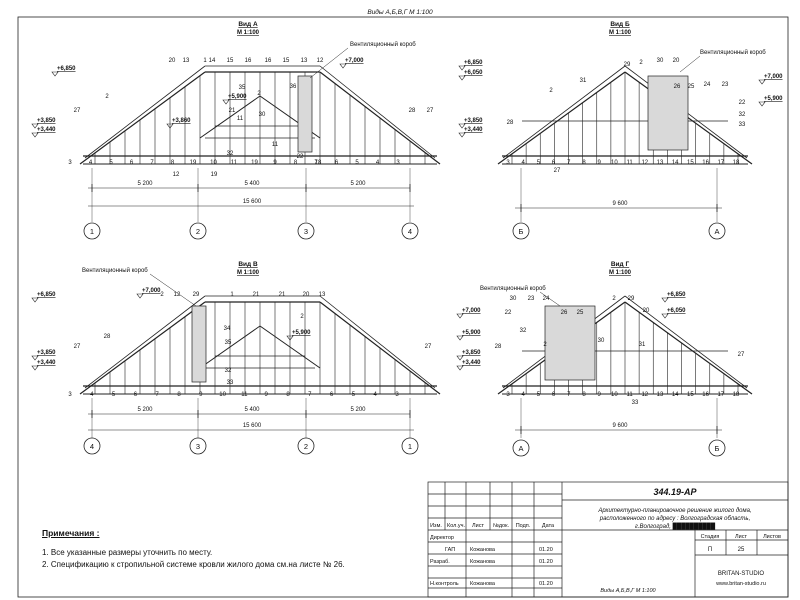 This screenshot has height=600, width=800. Describe the element at coordinates (720, 395) in the screenshot. I see `view-d-bottom-mark-14: 17` at that location.